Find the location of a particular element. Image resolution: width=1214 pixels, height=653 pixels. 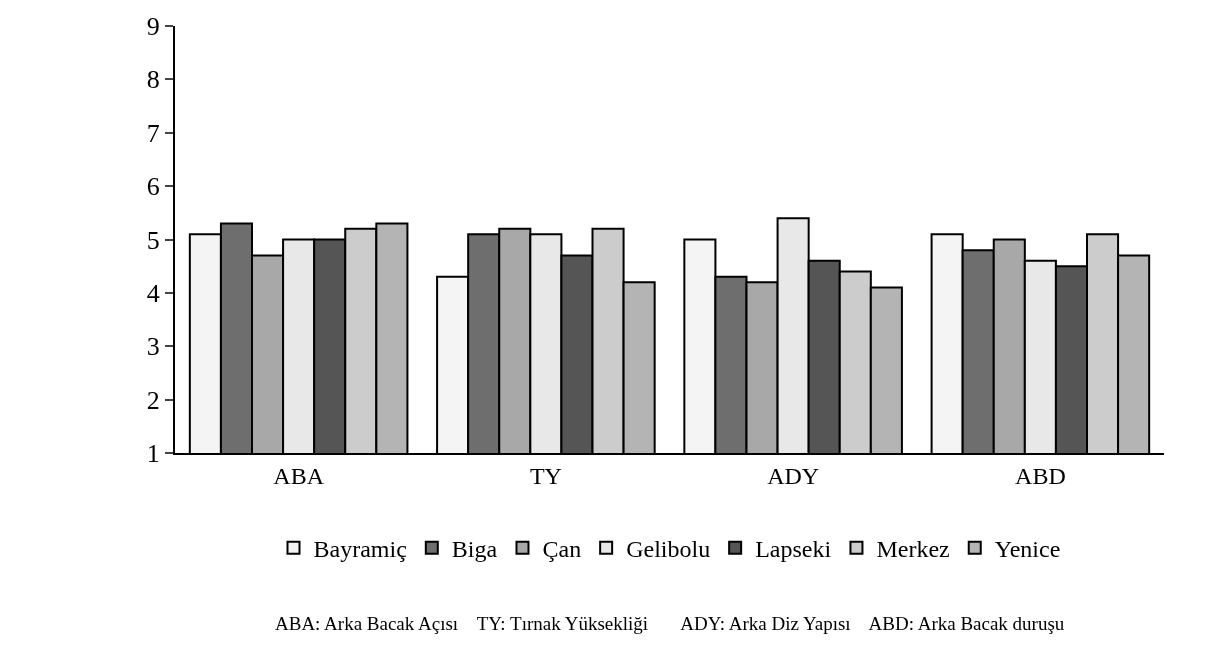

x-tick-label: ABA is located at coordinates (299, 475).